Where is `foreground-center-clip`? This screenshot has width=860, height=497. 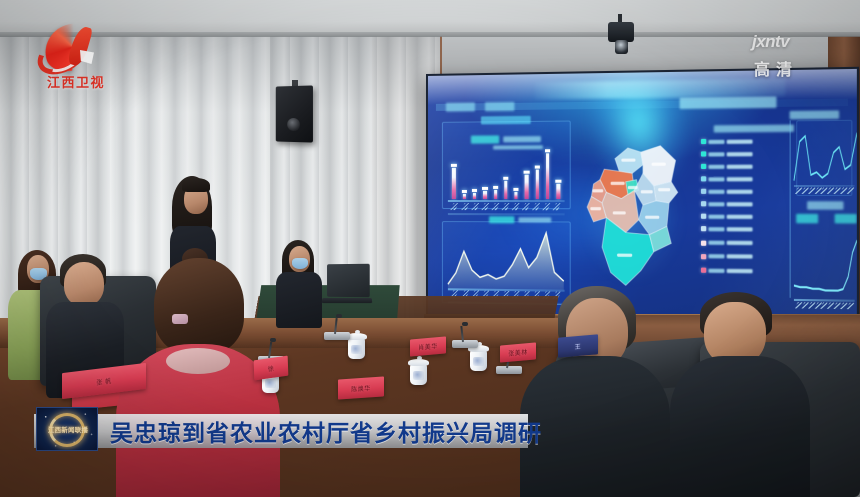 foreground-center-clip is located at coordinates (180, 319).